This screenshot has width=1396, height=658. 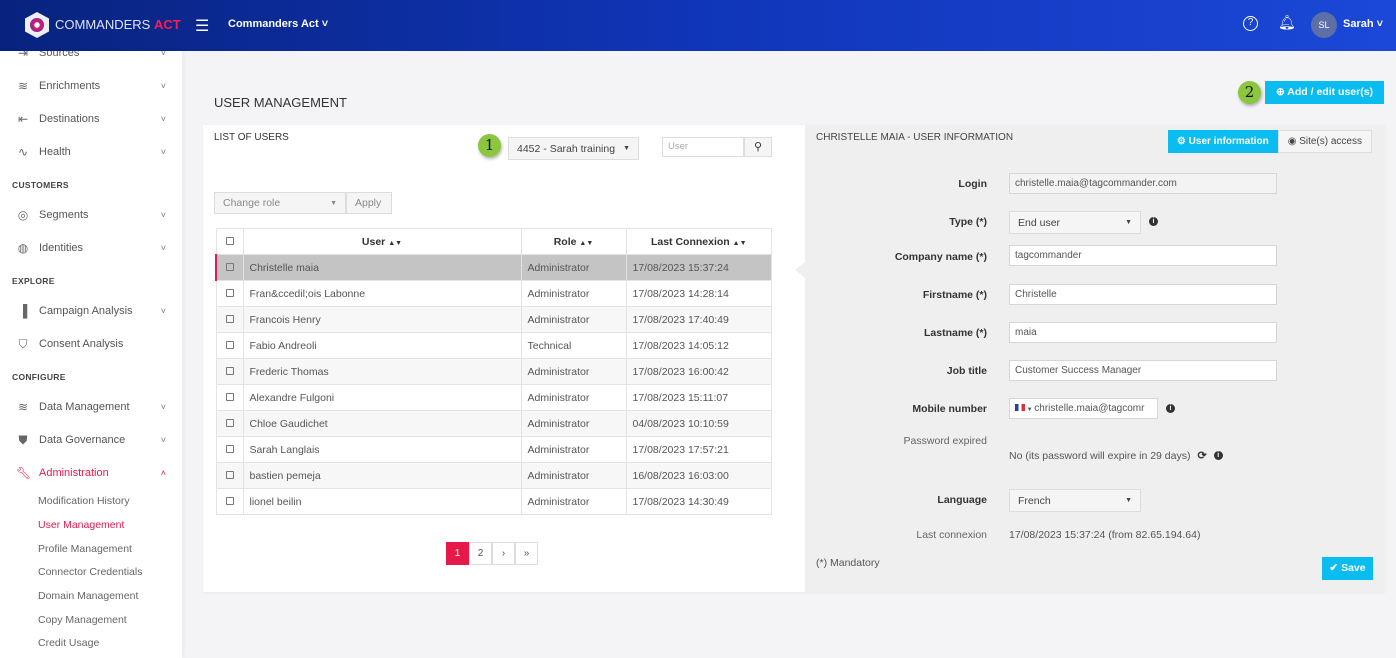 What do you see at coordinates (229, 241) in the screenshot?
I see `select-all-checkbox` at bounding box center [229, 241].